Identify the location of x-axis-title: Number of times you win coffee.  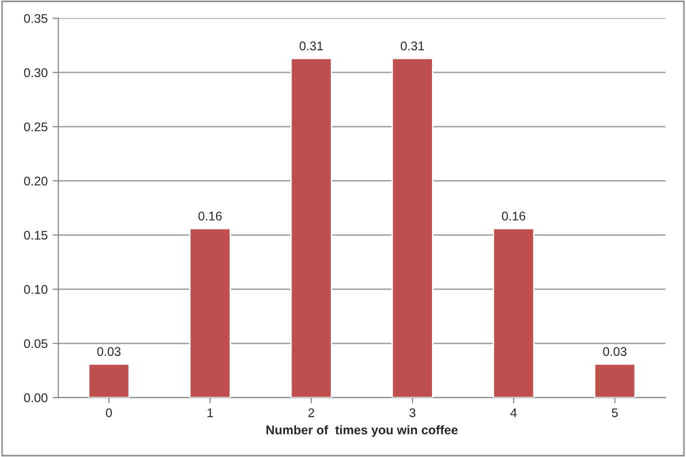
(362, 431).